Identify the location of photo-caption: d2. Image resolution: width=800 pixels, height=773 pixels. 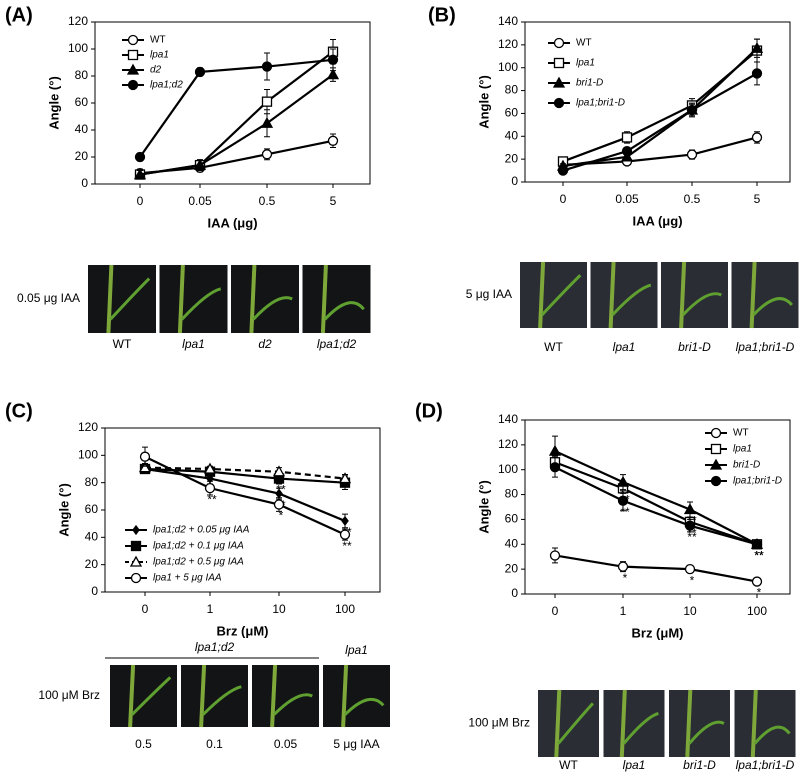
(265, 344).